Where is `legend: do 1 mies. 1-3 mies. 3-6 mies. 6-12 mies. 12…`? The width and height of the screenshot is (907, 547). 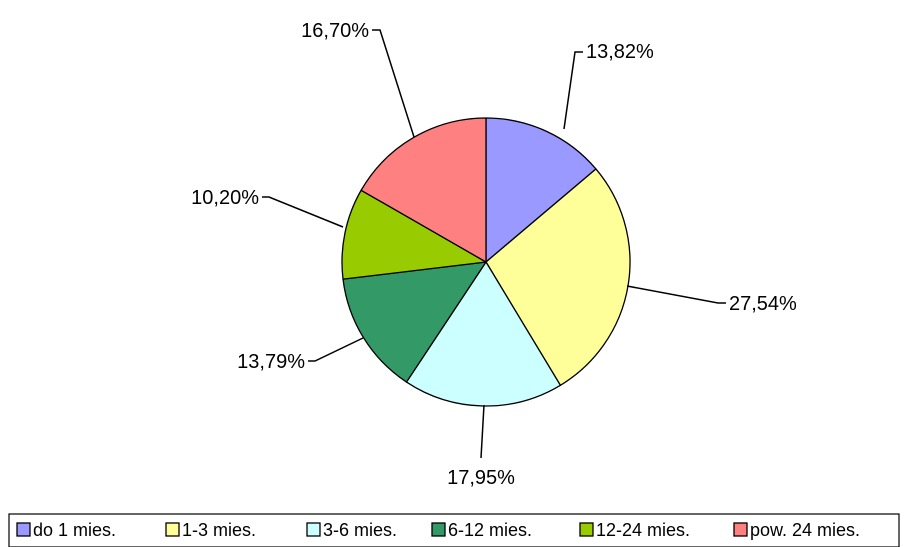 legend: do 1 mies. 1-3 mies. 3-6 mies. 6-12 mies. 12… is located at coordinates (454, 530).